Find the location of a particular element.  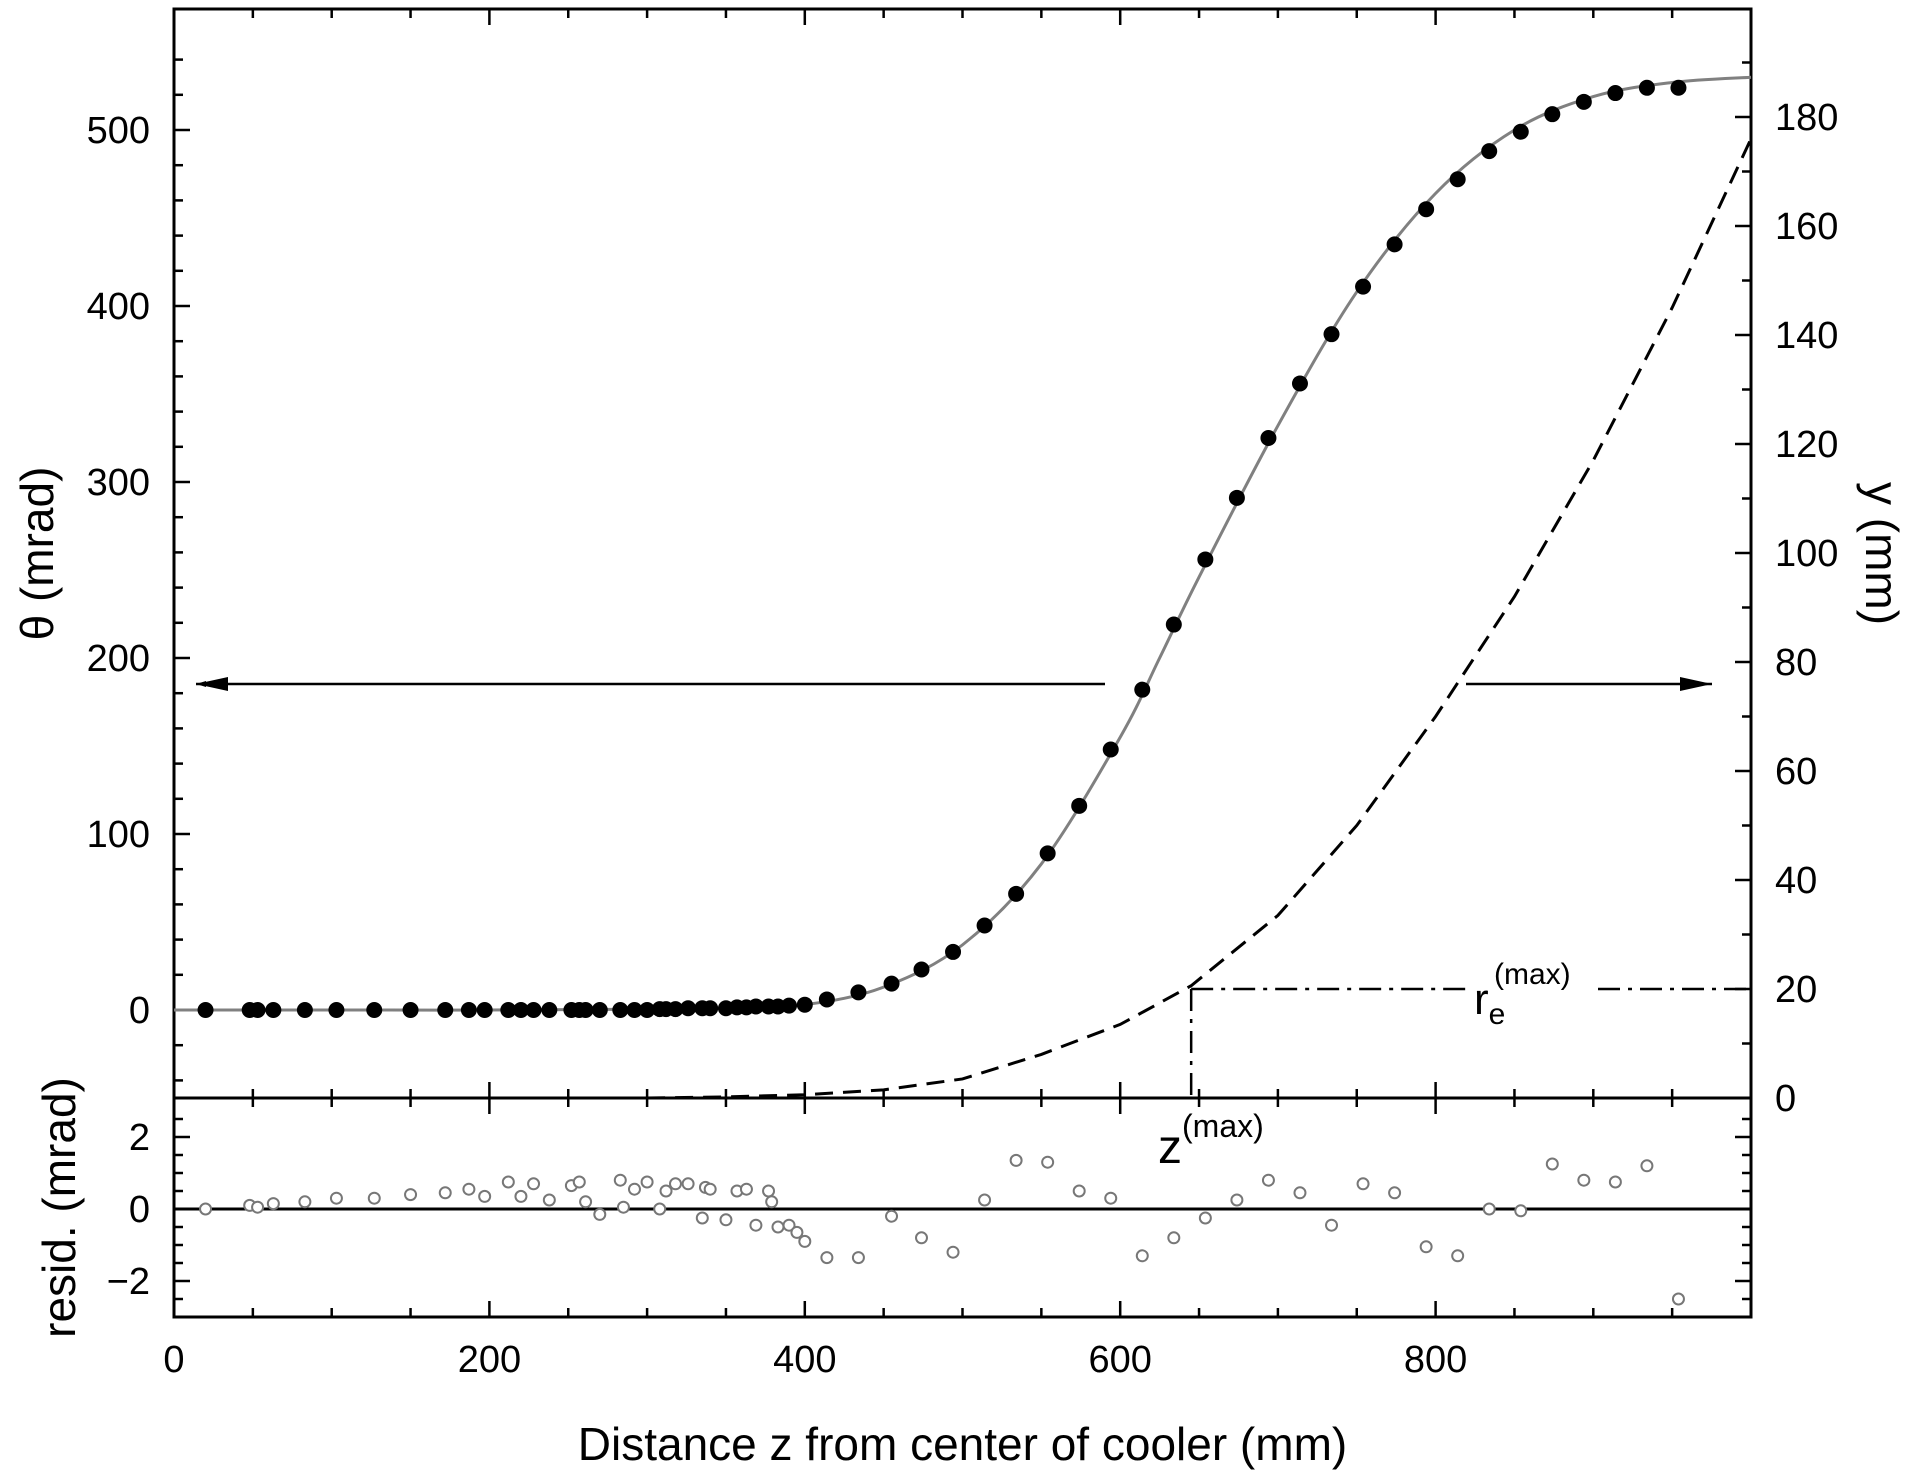

y-right-tick-label: 0 is located at coordinates (1785, 1099).